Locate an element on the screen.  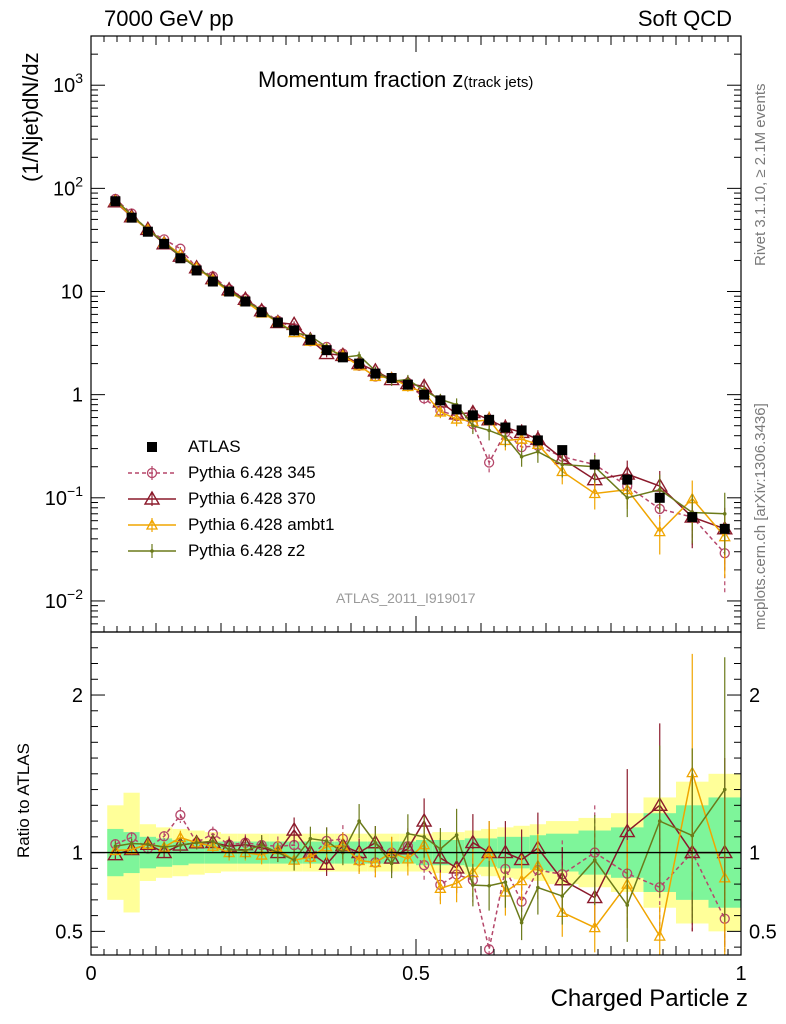
y-tick-label: 10⁻¹ is located at coordinates (64, 496).